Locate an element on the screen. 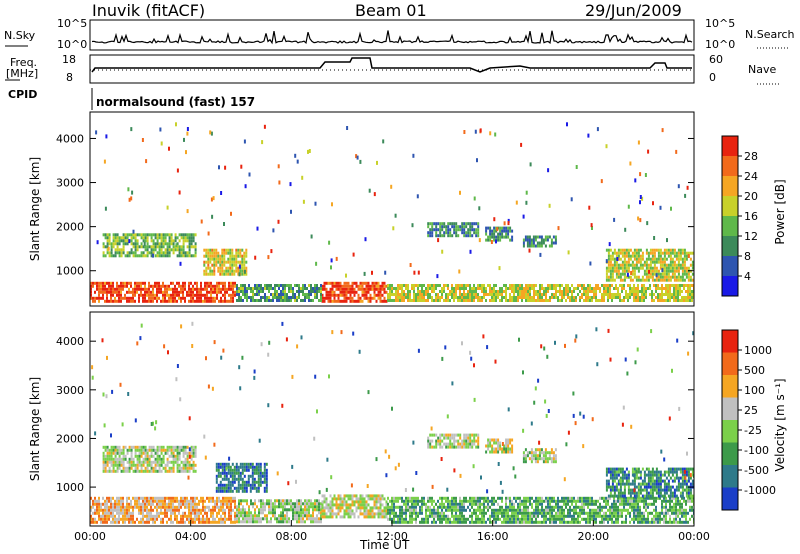 This screenshot has width=800, height=554. velocity-colorbar-frame is located at coordinates (730, 420).